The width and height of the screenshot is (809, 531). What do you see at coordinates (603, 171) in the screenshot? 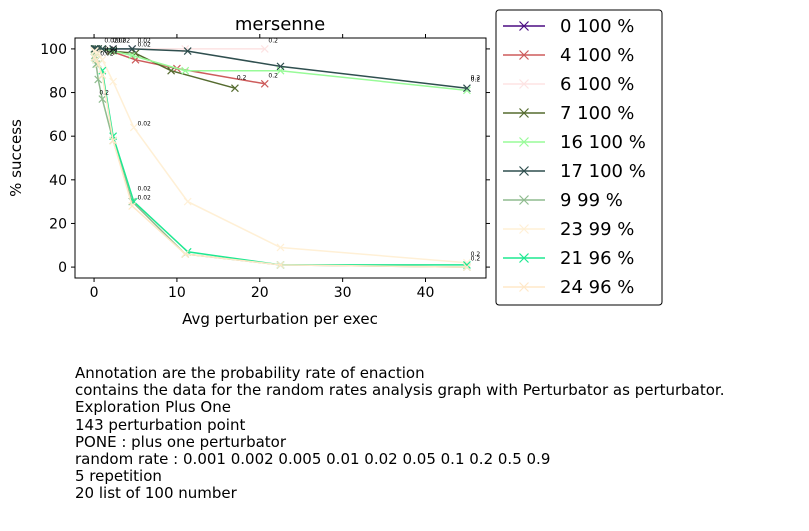
I see `legend-label: 17 100 %` at bounding box center [603, 171].